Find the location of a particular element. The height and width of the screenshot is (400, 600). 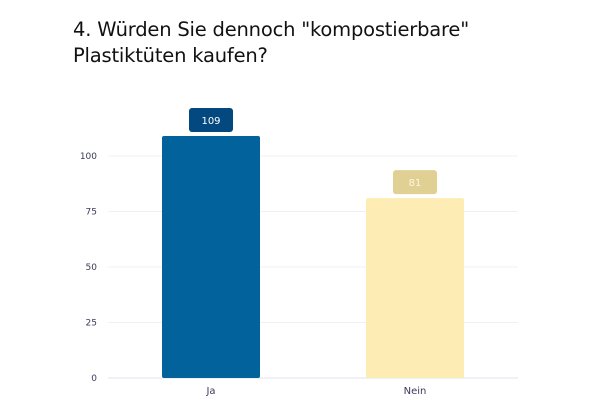

x-tick-label: Nein is located at coordinates (415, 391).